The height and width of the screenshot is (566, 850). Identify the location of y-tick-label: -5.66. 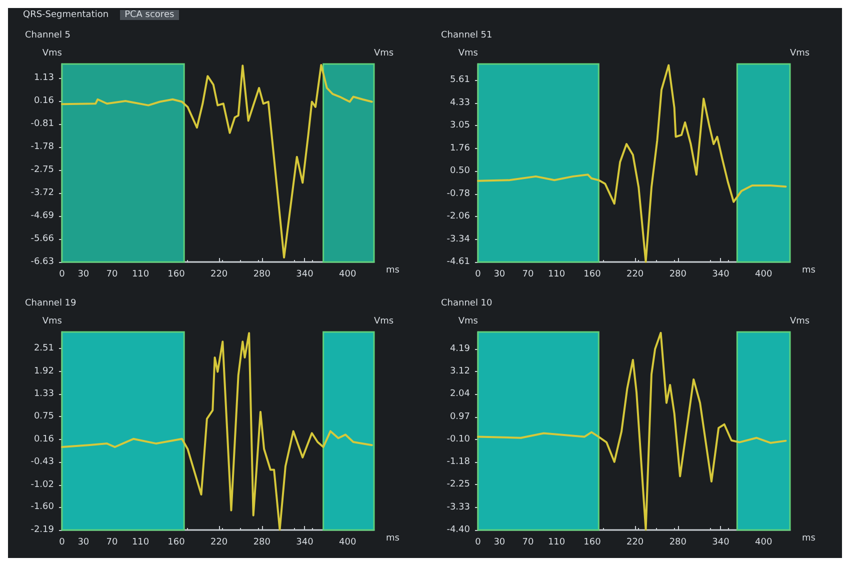
(42, 239).